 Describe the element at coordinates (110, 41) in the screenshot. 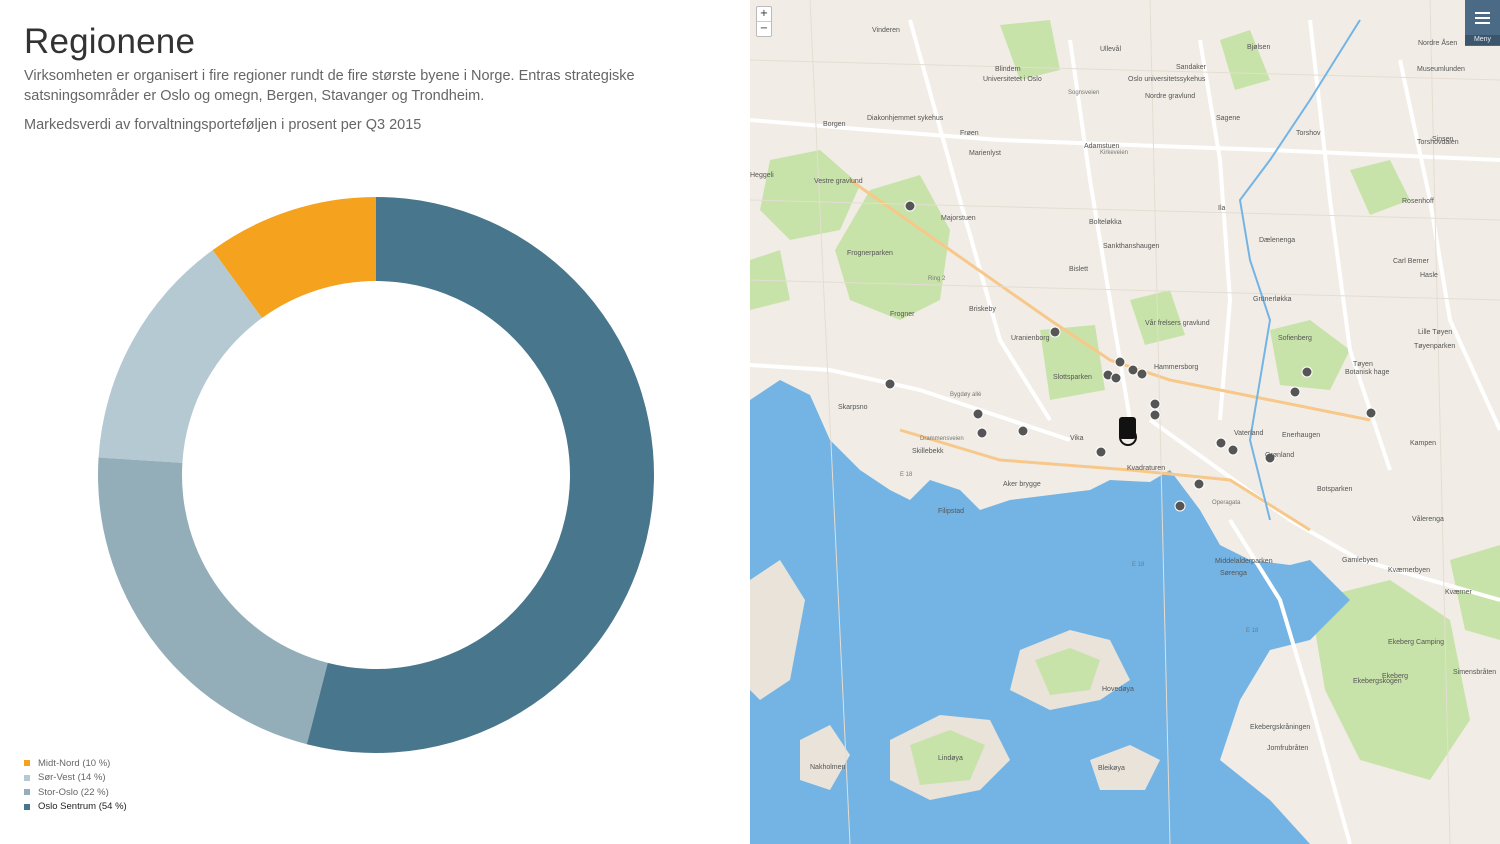

I see `page-title: Regionene` at that location.